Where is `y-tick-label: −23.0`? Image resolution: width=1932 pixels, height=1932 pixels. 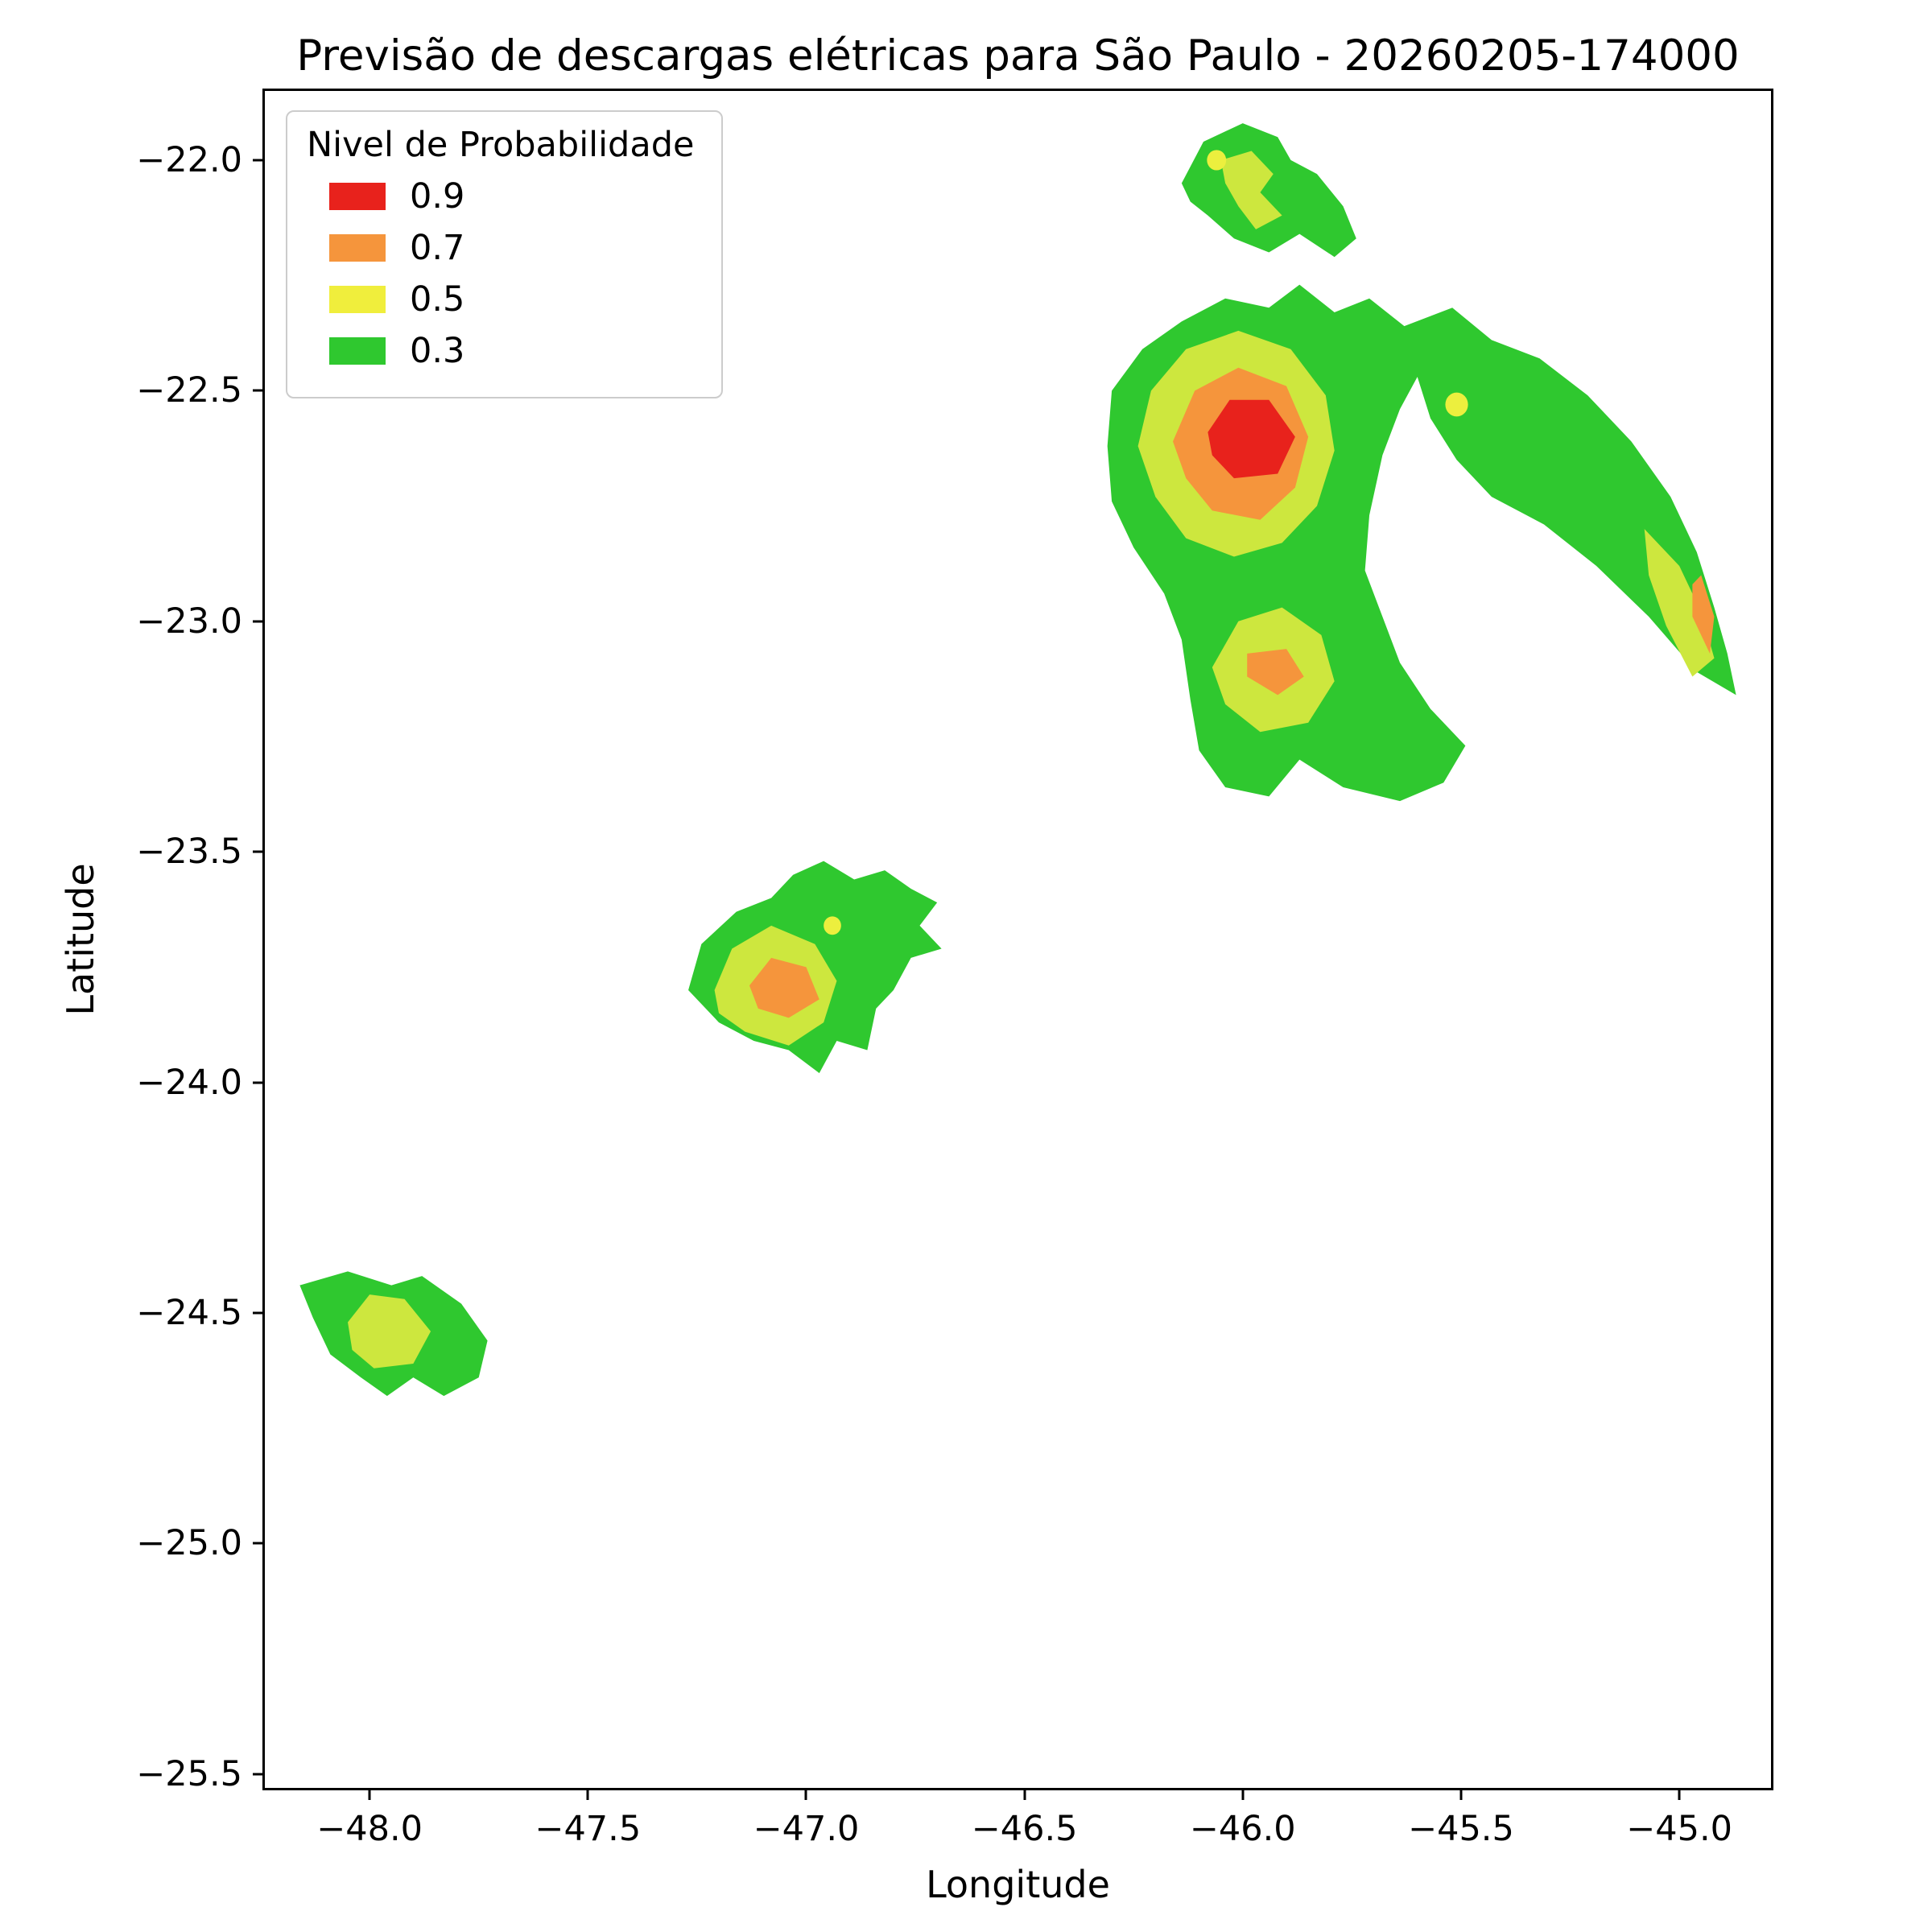 y-tick-label: −23.0 is located at coordinates (189, 621).